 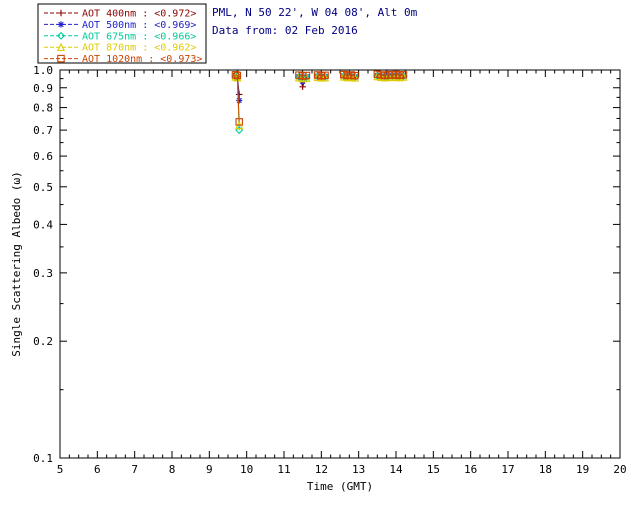 What do you see at coordinates (319, 98) in the screenshot?
I see `series-aot-1020nm` at bounding box center [319, 98].